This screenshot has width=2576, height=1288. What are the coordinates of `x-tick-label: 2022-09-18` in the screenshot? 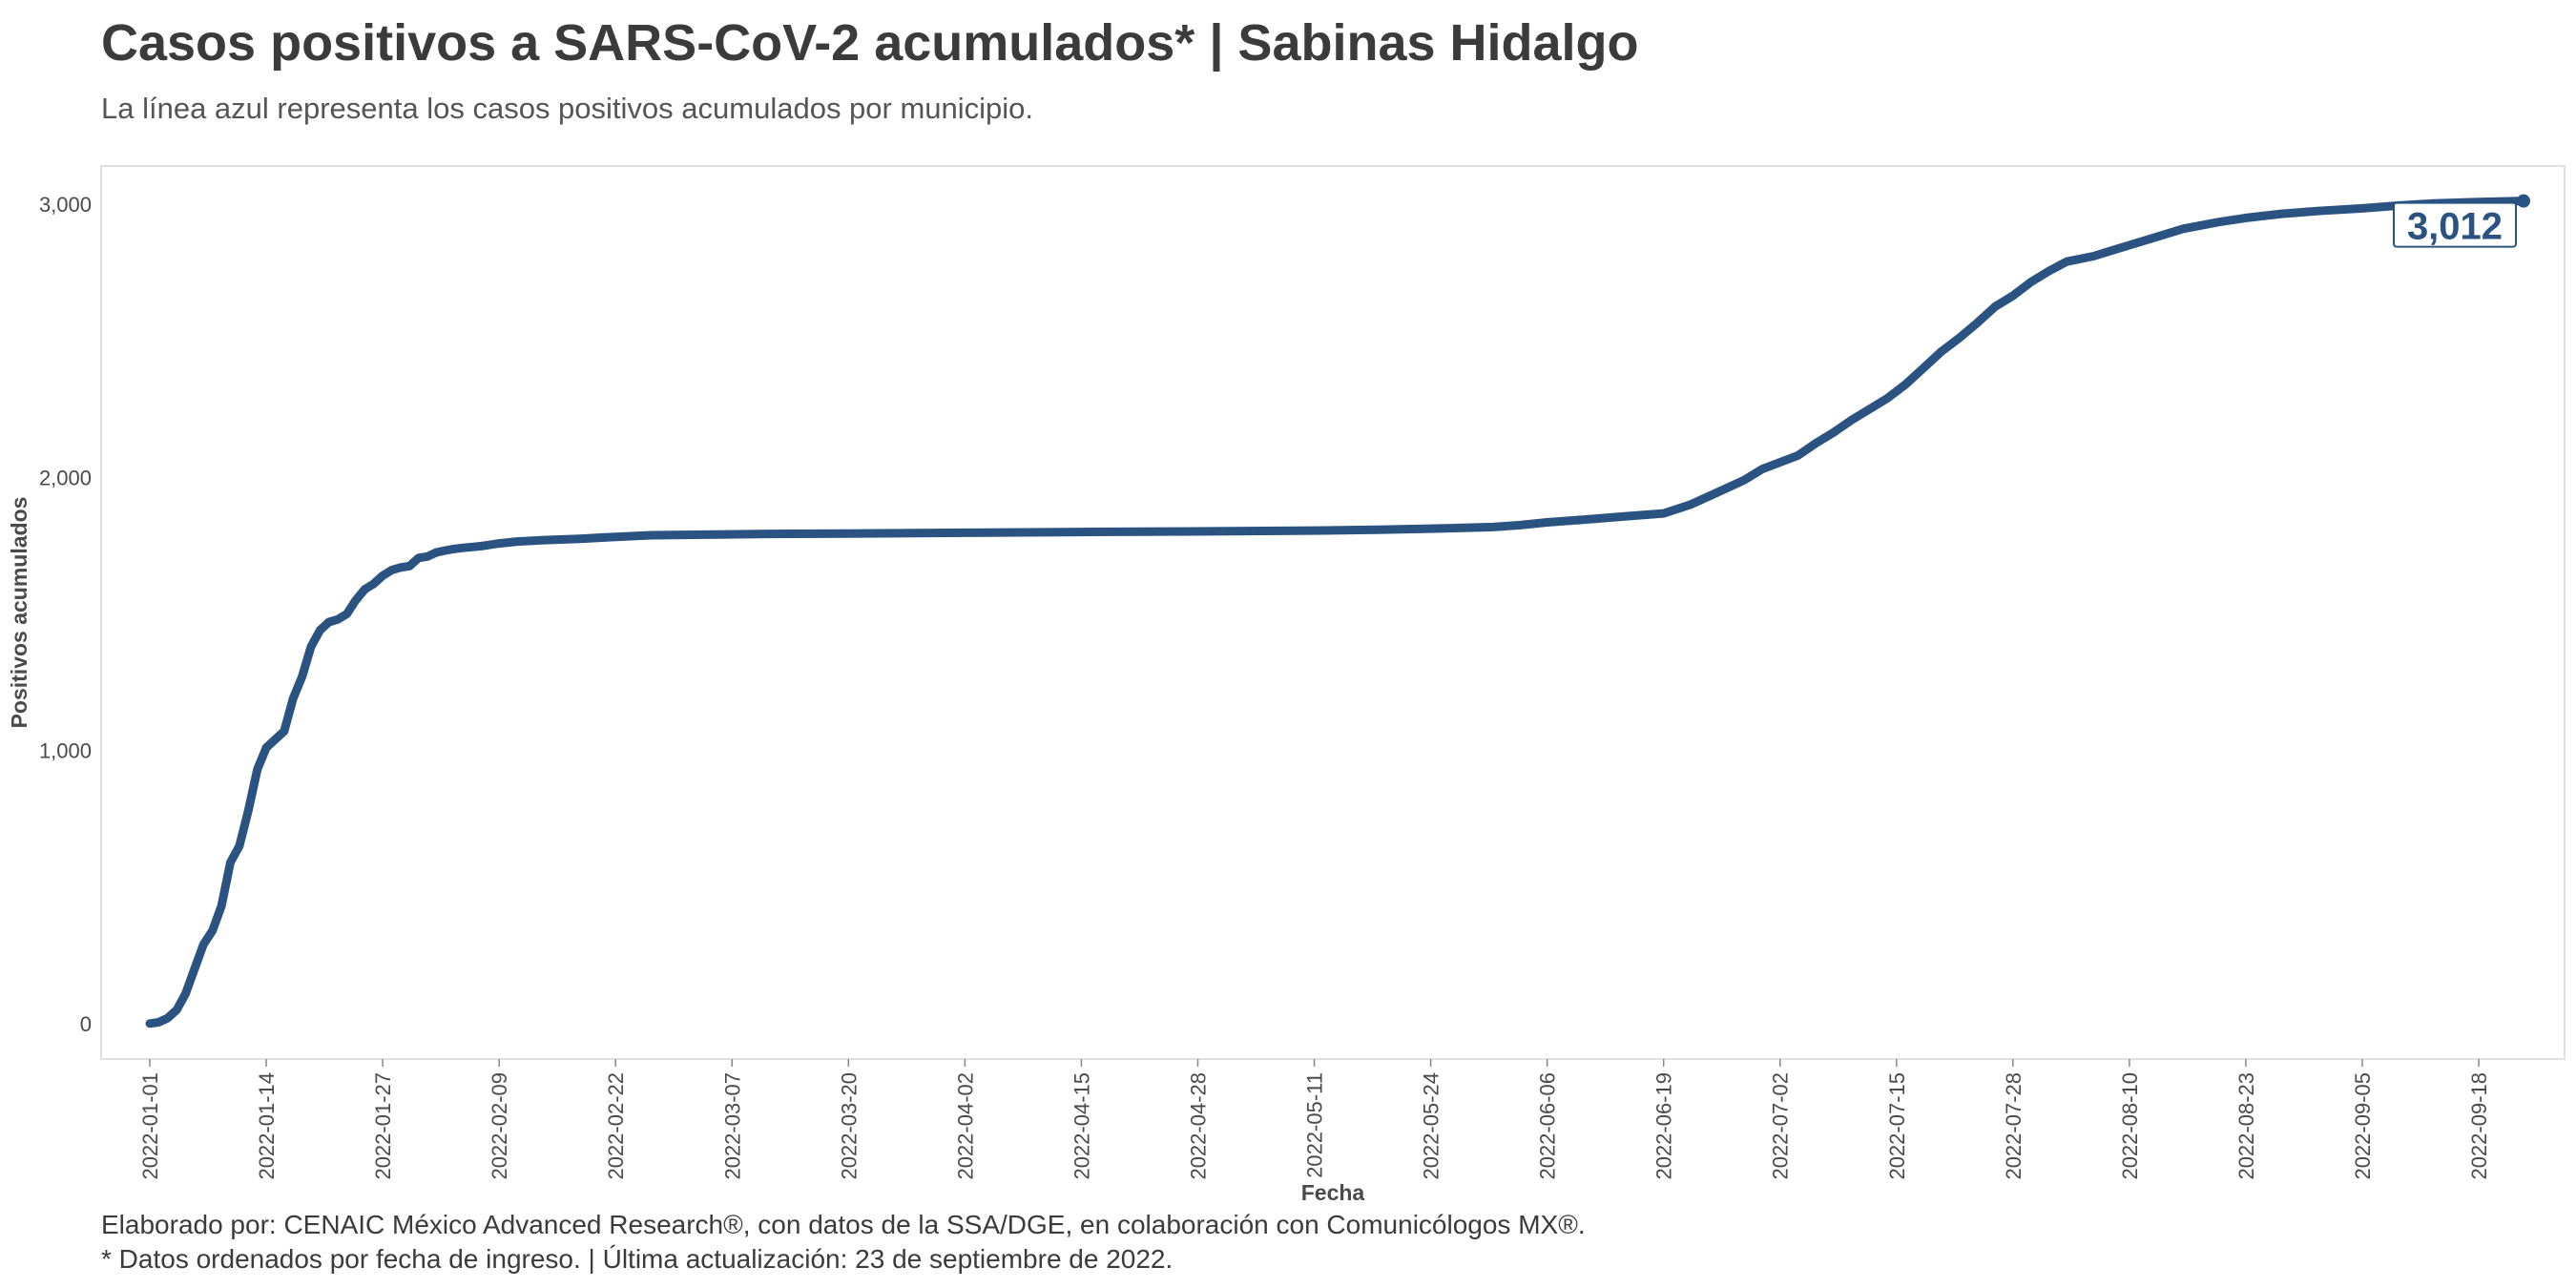 It's located at (2479, 1126).